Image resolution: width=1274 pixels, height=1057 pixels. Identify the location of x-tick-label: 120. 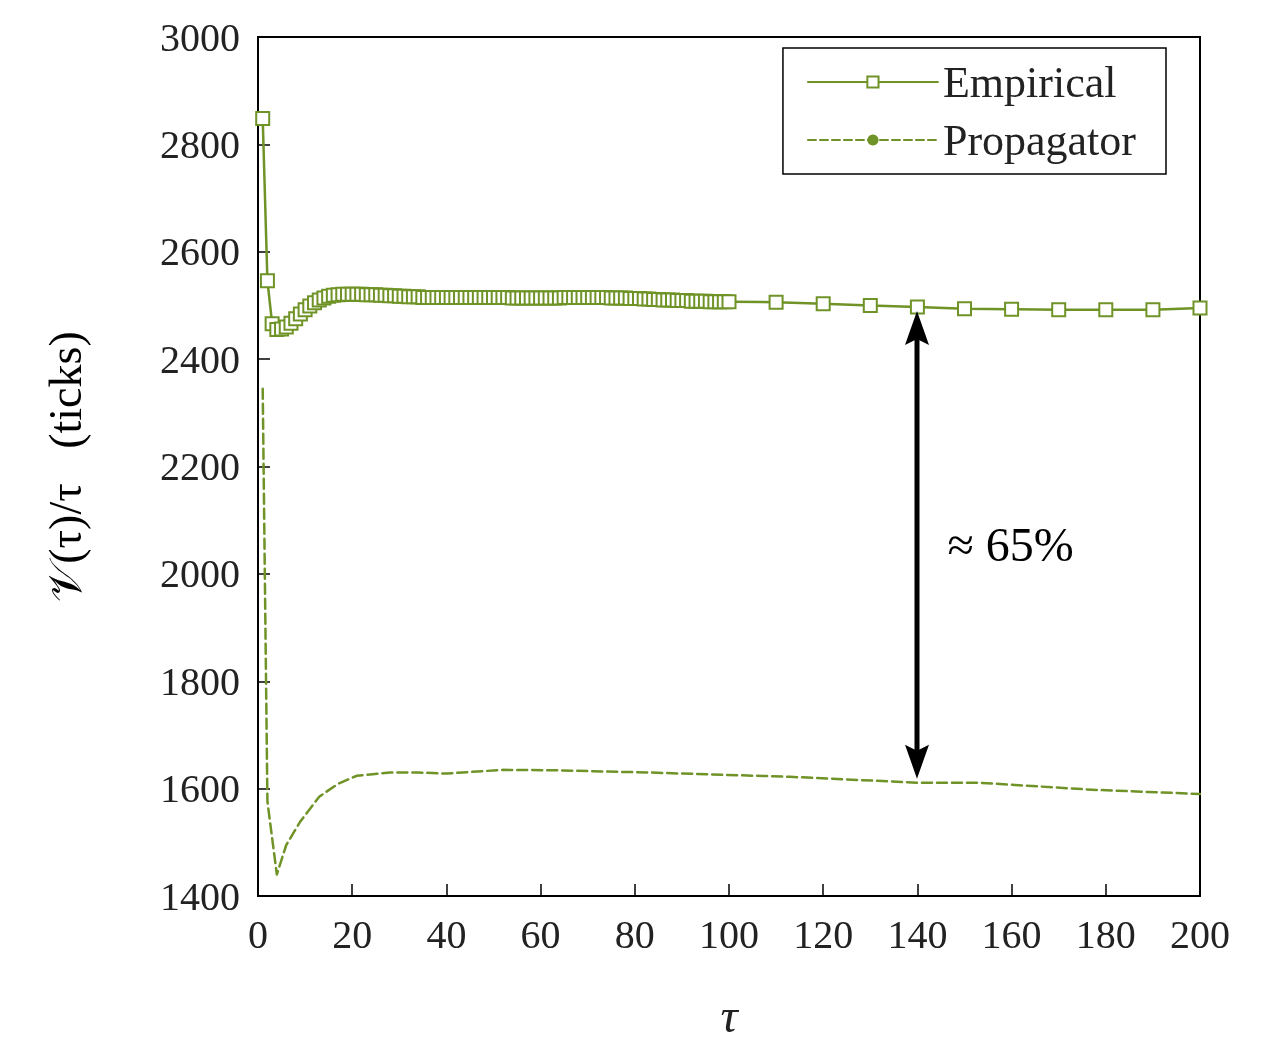
(823, 934).